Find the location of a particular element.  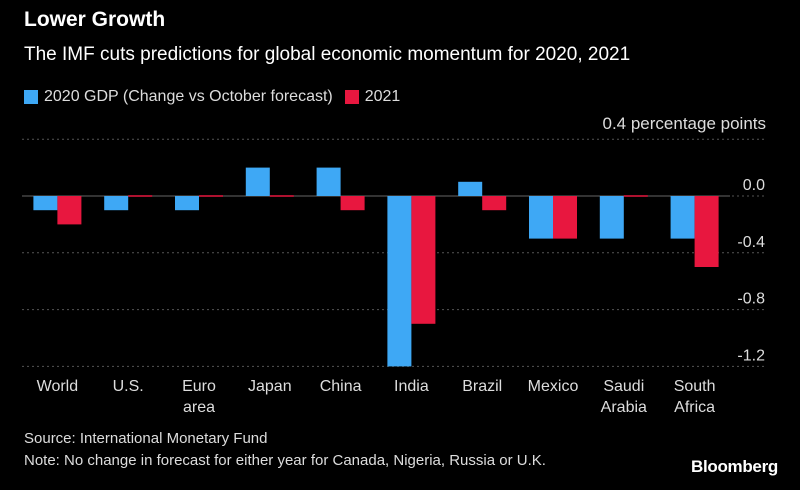

y-tick-label: 0.0 is located at coordinates (754, 185).